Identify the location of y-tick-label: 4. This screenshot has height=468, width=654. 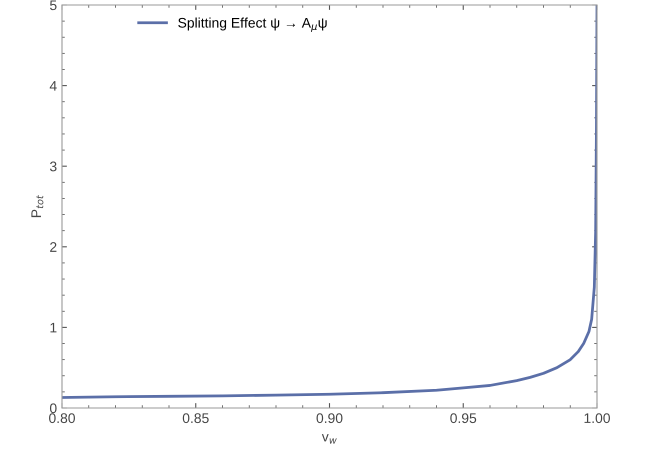
(53, 86).